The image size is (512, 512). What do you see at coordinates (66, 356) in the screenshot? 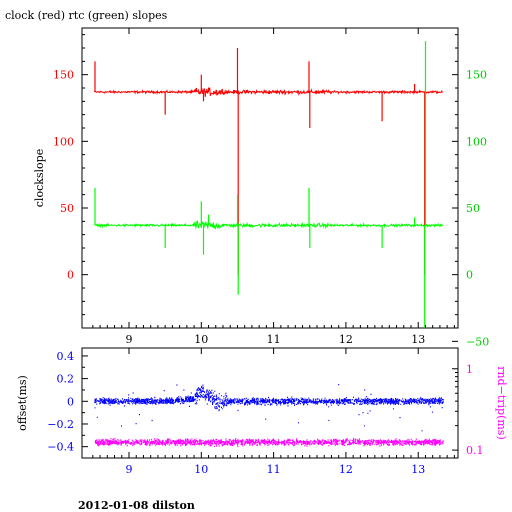
I see `bottom-left-tick-label-4: 0.4` at bounding box center [66, 356].